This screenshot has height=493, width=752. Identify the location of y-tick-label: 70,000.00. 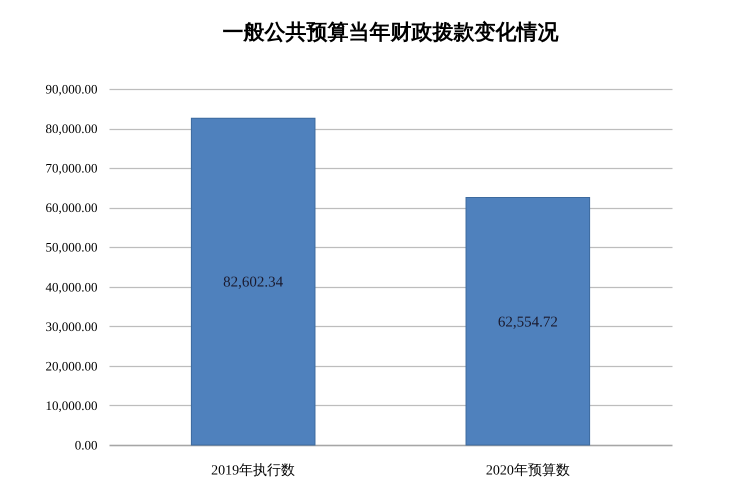
(72, 168).